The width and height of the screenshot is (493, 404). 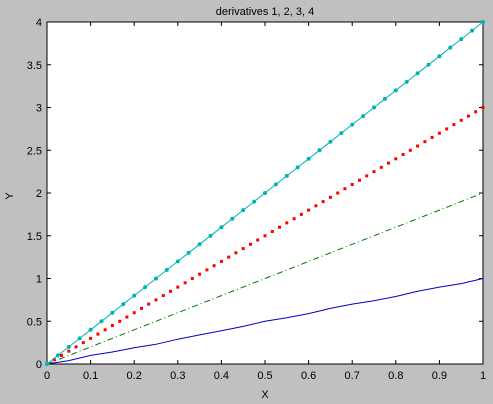 I want to click on x-tick-label: 0.6, so click(x=308, y=376).